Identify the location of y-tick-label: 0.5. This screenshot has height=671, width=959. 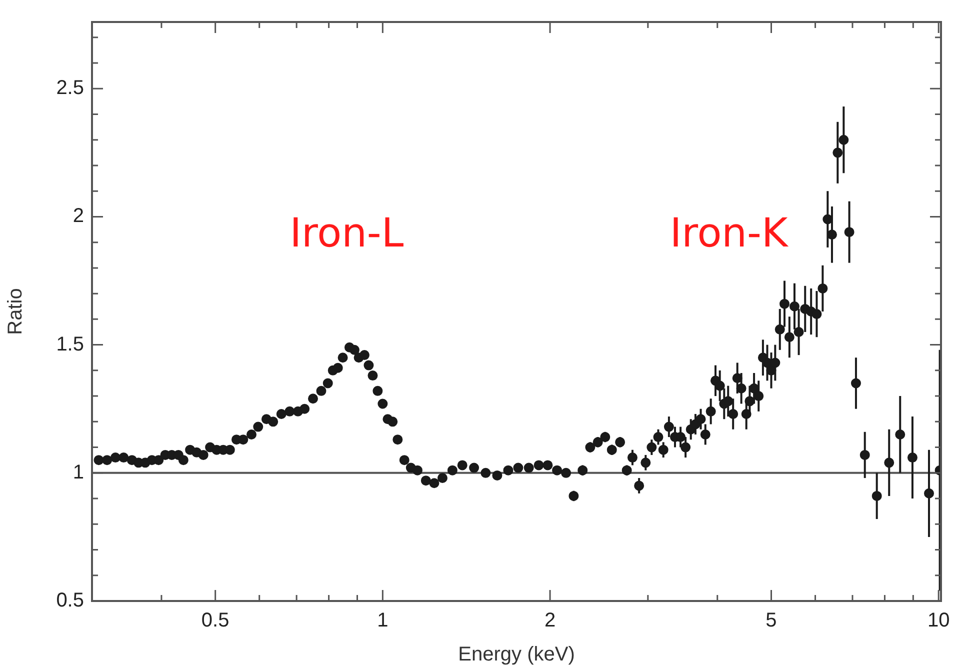
(70, 601).